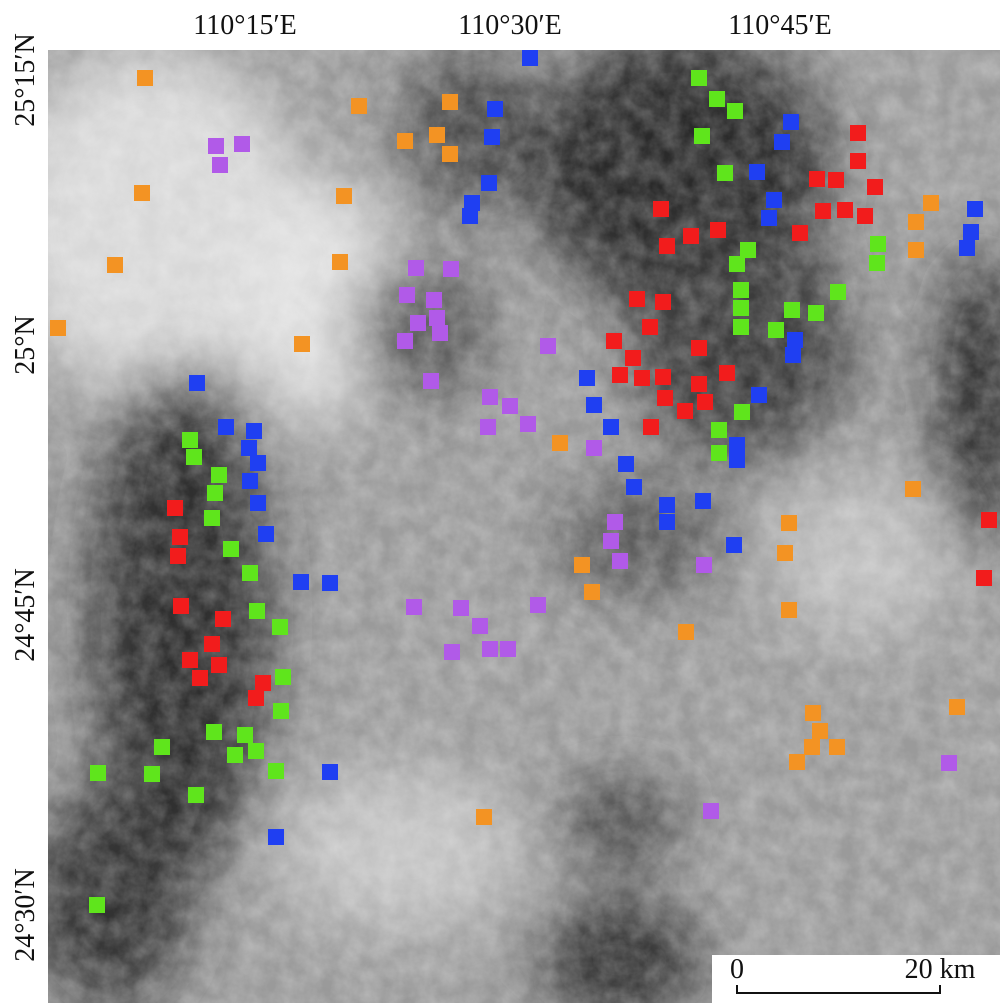  I want to click on x-label: 110°15′E, so click(244, 25).